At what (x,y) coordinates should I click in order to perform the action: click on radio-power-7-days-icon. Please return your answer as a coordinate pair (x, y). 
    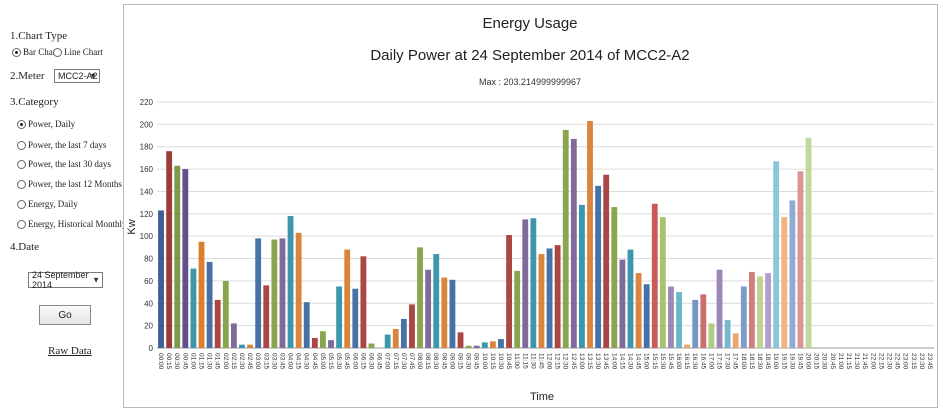
    Looking at the image, I should click on (21, 145).